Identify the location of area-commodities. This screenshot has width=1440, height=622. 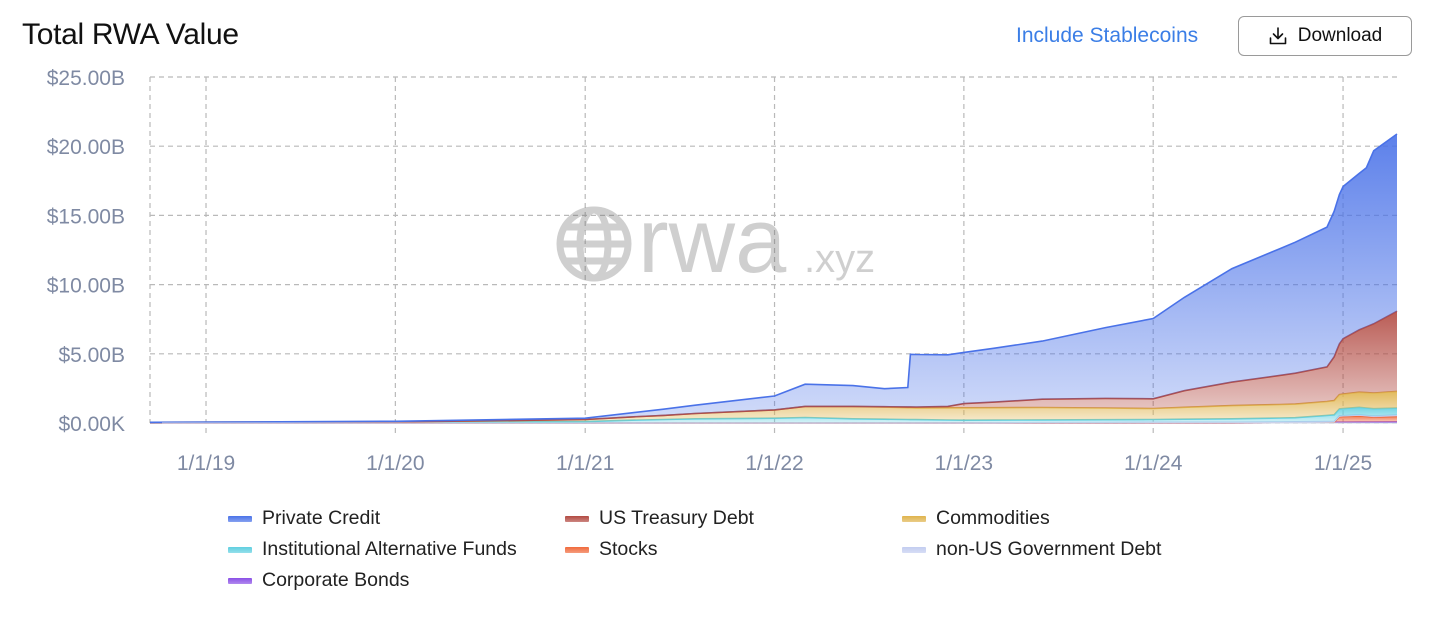
(773, 407).